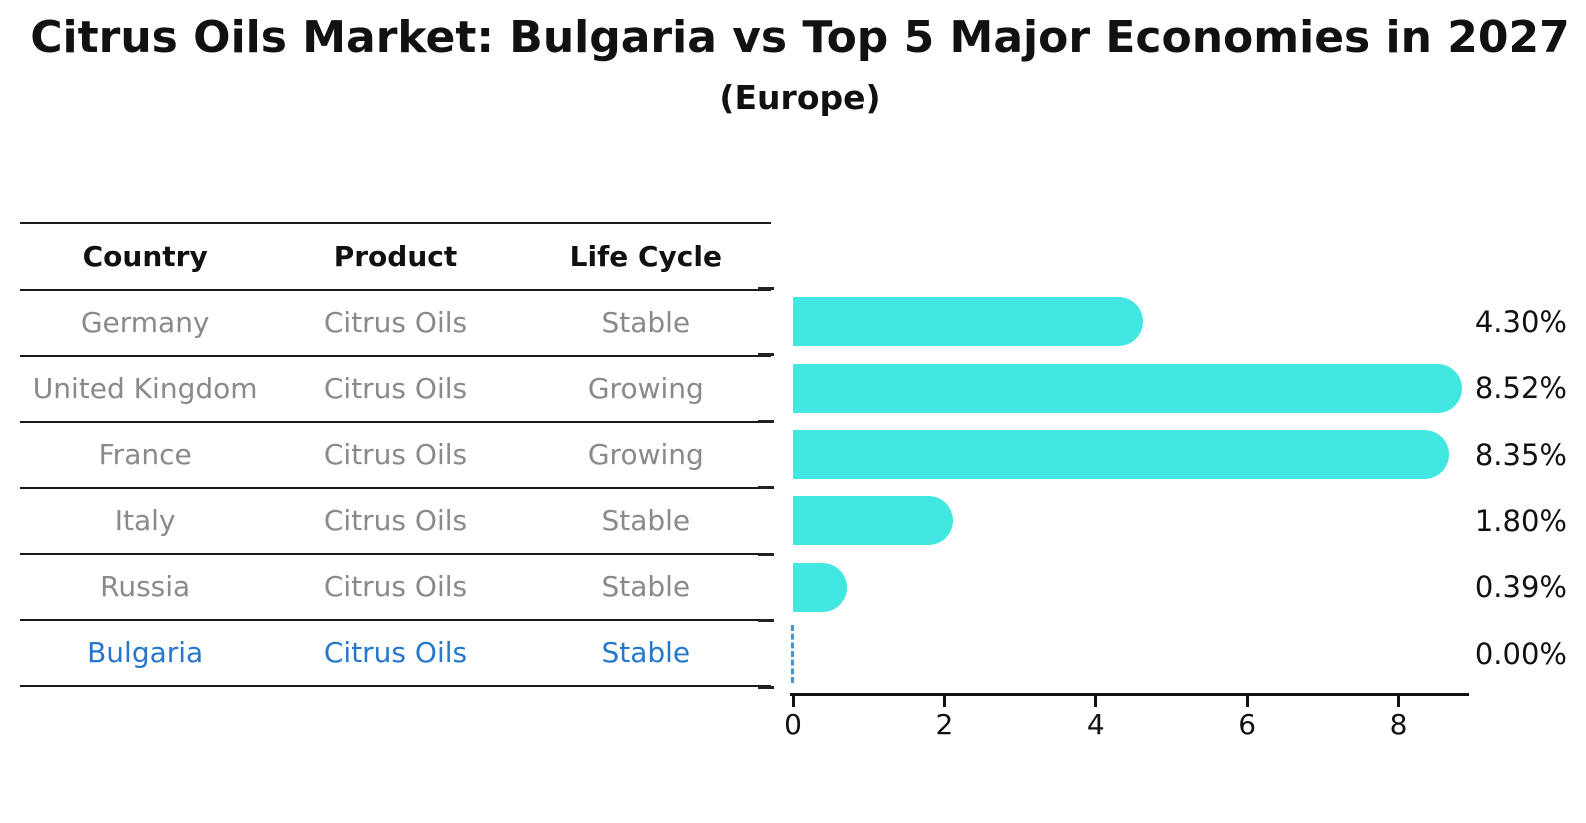 The width and height of the screenshot is (1586, 823). What do you see at coordinates (145, 388) in the screenshot?
I see `country-cell: United Kingdom` at bounding box center [145, 388].